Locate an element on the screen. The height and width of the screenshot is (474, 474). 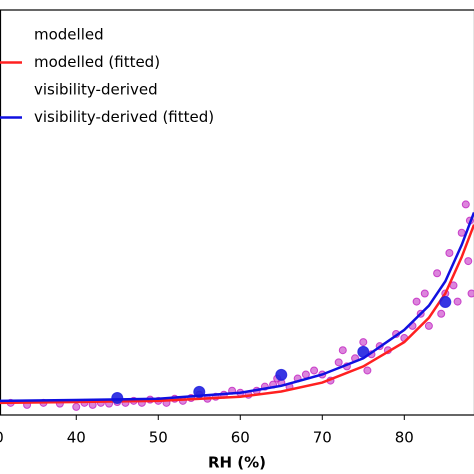
x-tick-label: 70 is located at coordinates (322, 438).